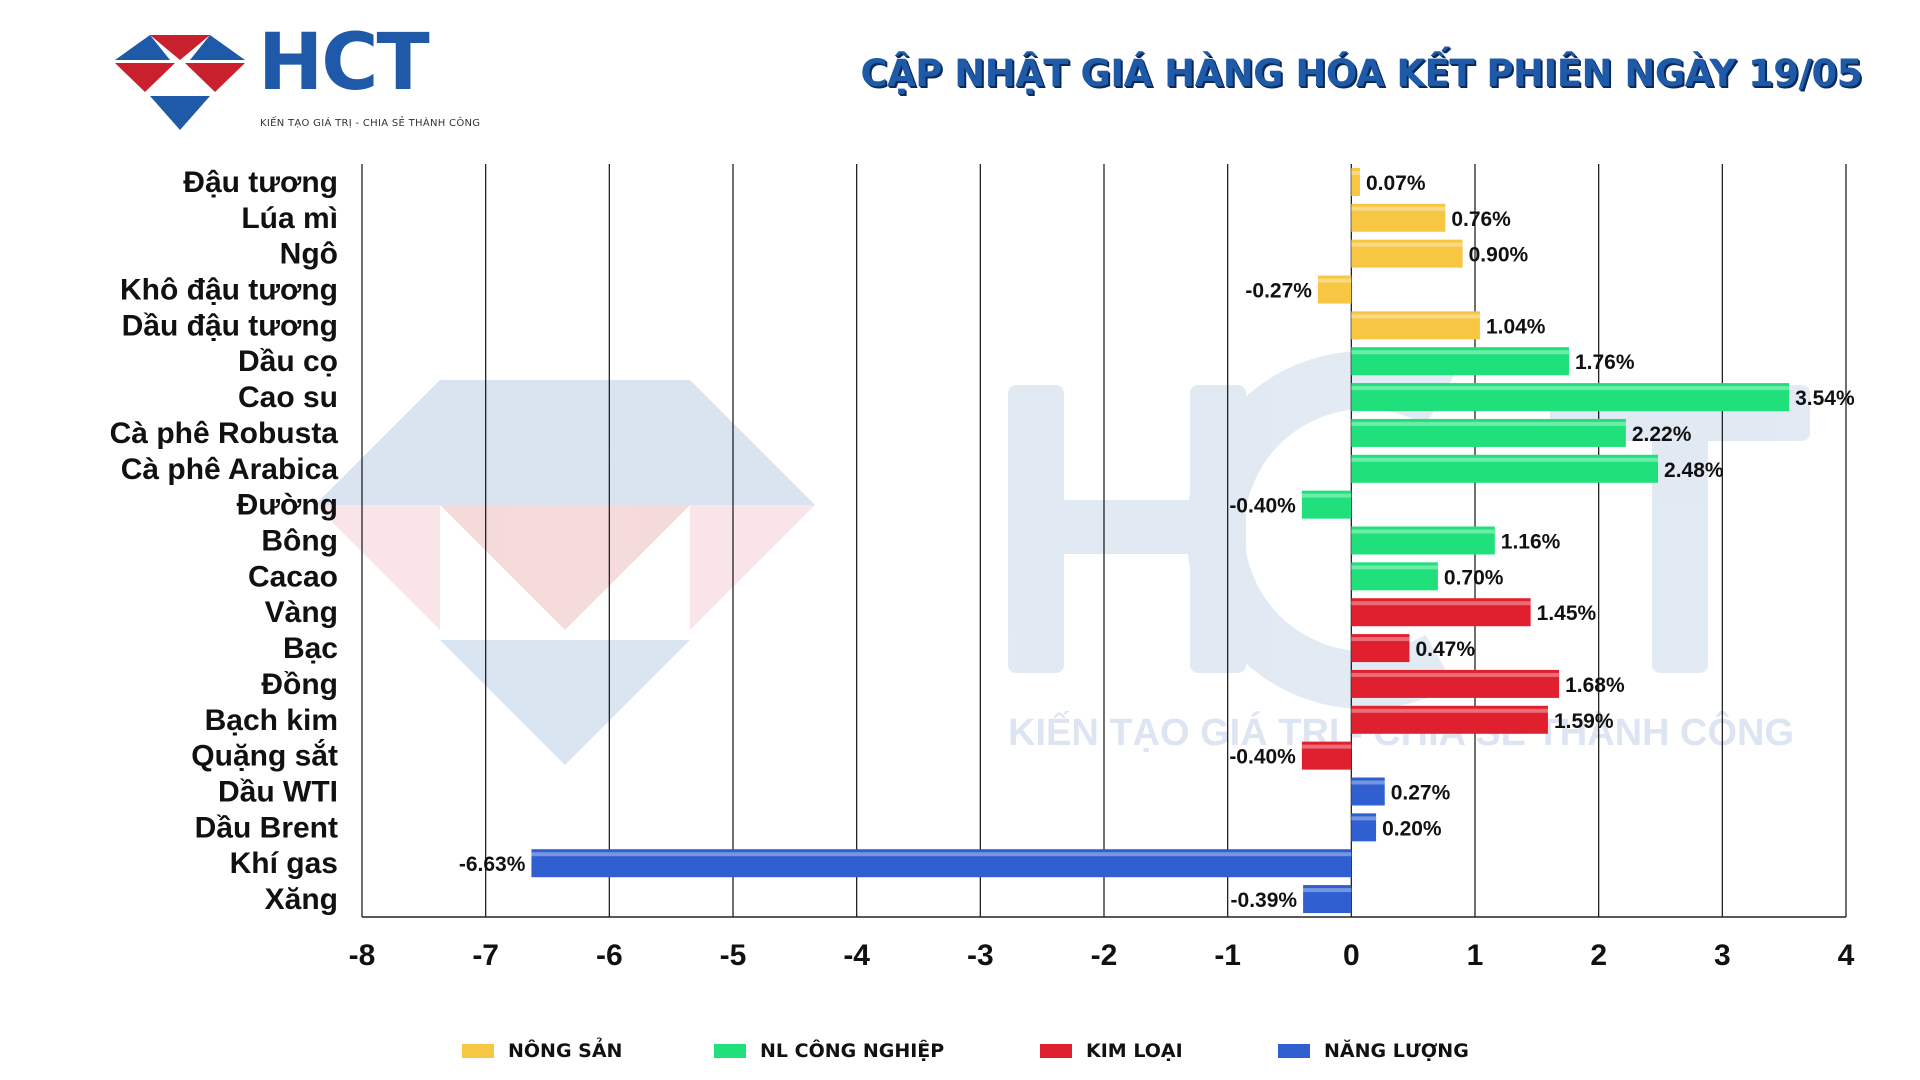  I want to click on category-label: Vàng, so click(301, 612).